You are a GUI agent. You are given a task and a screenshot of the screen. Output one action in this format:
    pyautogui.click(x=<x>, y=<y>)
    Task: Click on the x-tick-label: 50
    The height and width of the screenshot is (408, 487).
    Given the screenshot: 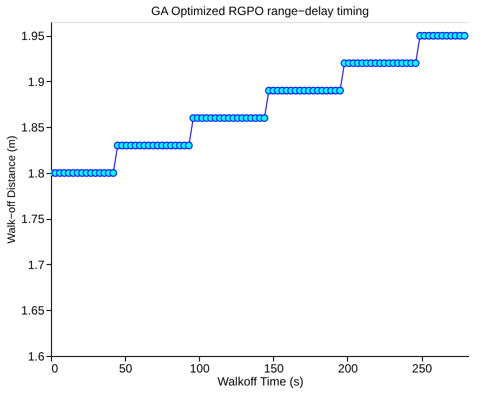 What is the action you would take?
    pyautogui.click(x=125, y=369)
    